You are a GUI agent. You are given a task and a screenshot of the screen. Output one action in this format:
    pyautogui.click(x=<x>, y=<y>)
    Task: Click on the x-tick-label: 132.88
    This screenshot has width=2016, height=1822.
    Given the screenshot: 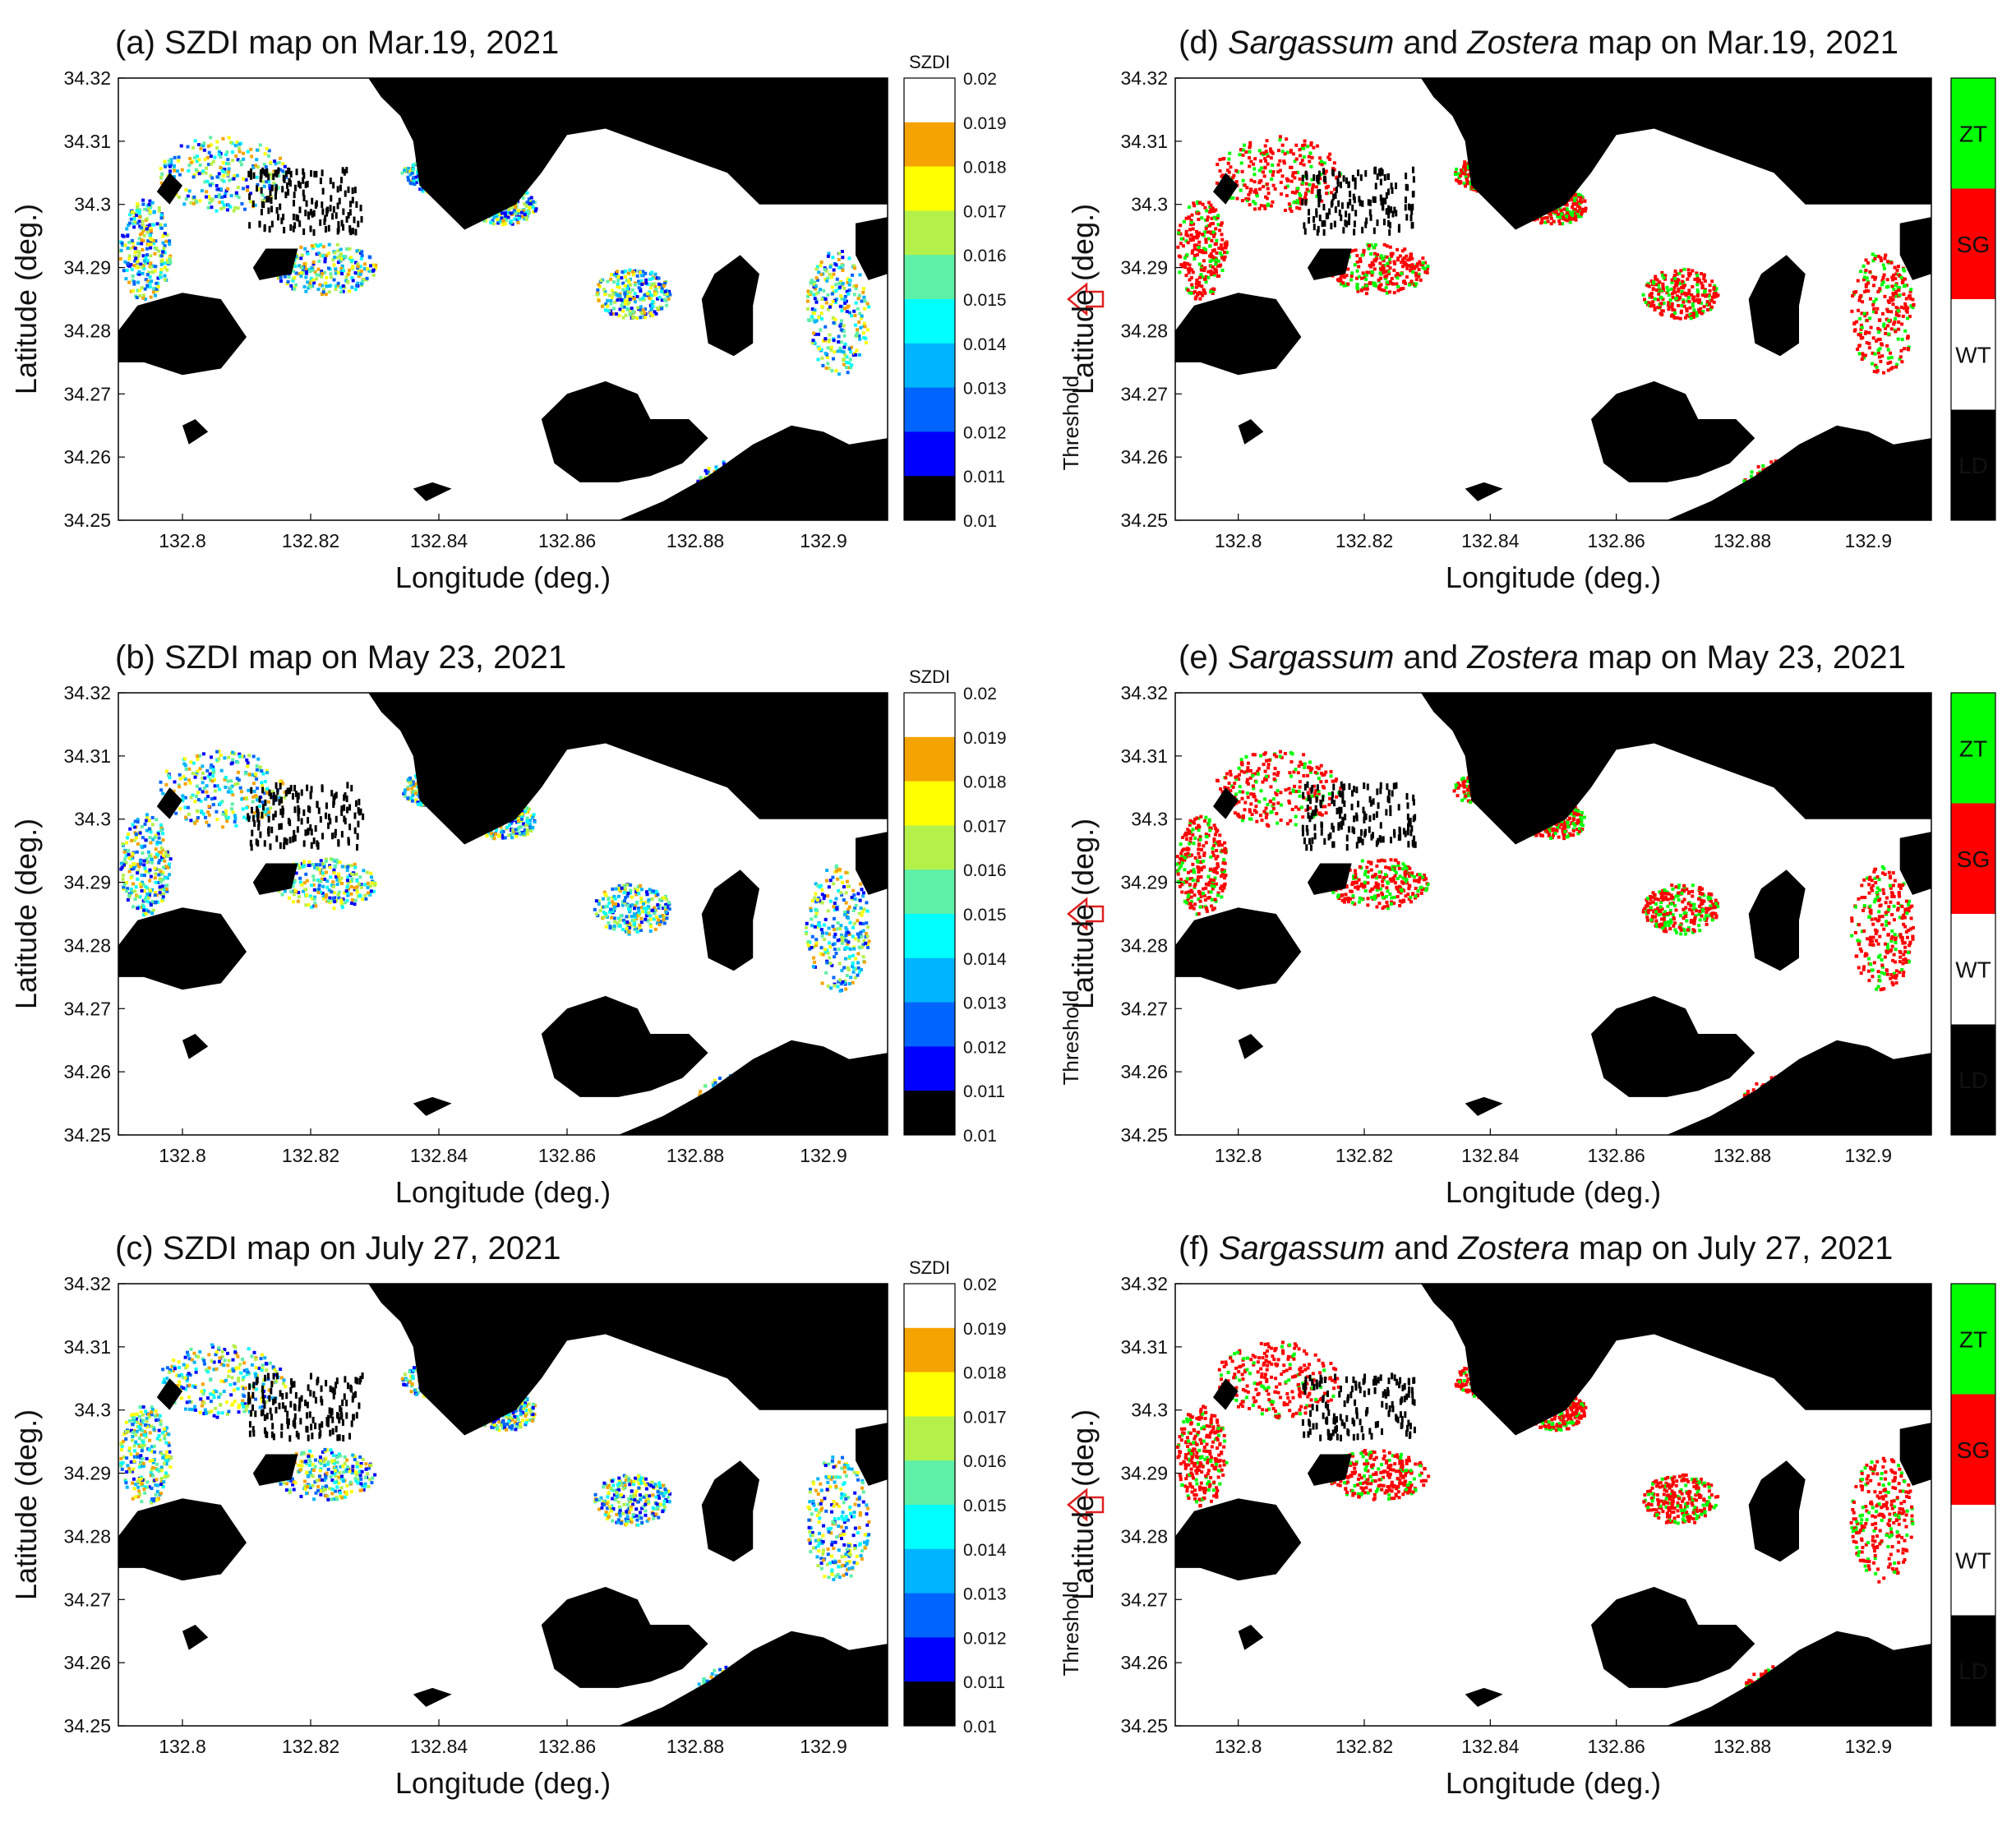 What is the action you would take?
    pyautogui.click(x=1742, y=541)
    